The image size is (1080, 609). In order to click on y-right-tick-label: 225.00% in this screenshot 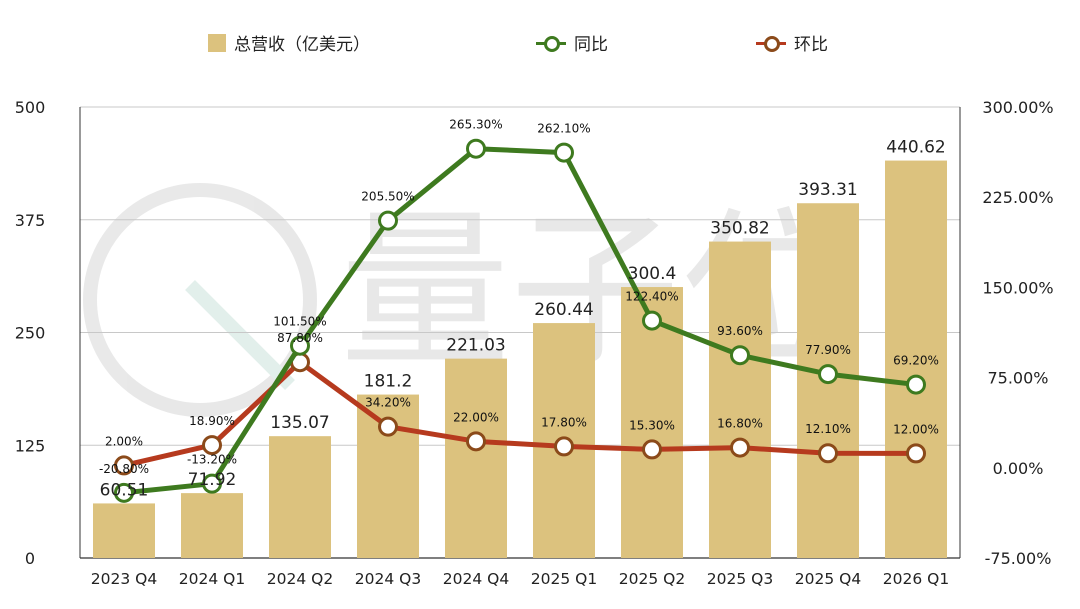, I will do `click(1017, 197)`.